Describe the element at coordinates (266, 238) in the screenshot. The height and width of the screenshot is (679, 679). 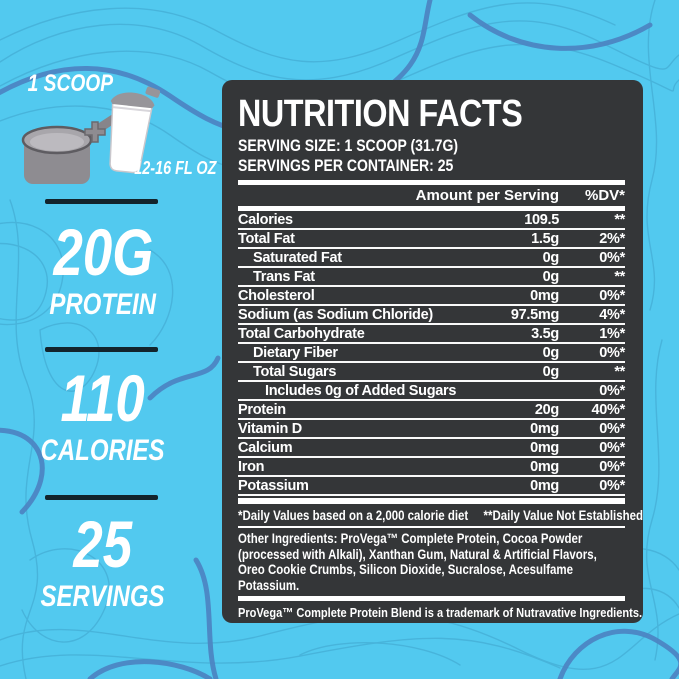
I see `row-label: Total Fat` at that location.